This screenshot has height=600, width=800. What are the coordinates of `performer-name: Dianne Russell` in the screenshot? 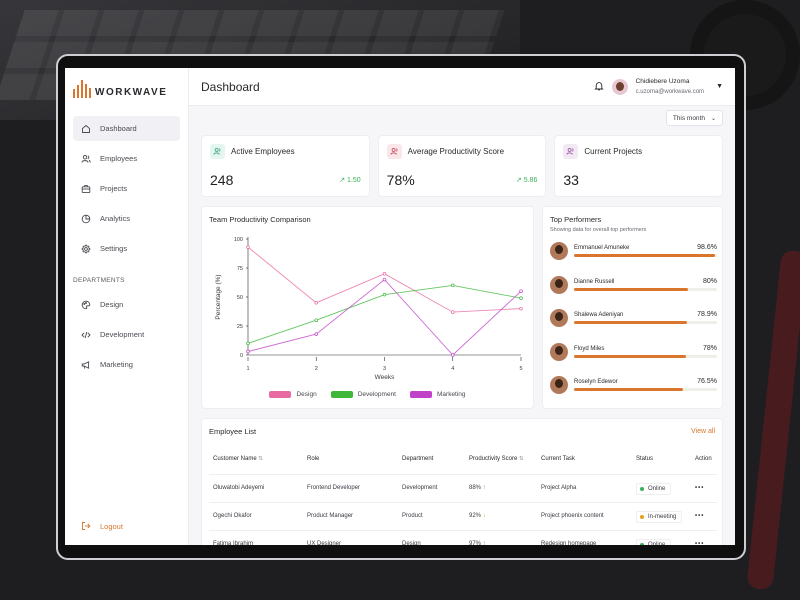 It's located at (594, 281).